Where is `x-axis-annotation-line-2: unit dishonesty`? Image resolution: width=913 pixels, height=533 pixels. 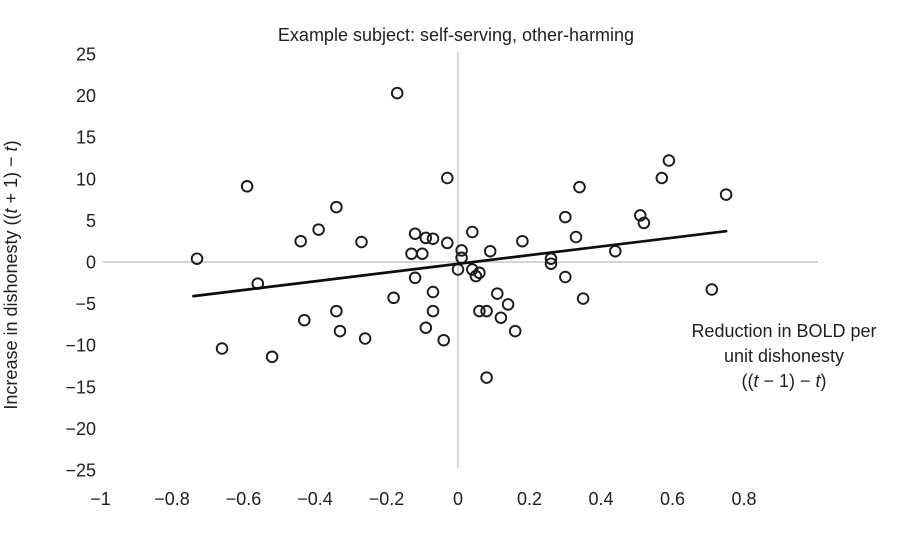
x-axis-annotation-line-2: unit dishonesty is located at coordinates (784, 356).